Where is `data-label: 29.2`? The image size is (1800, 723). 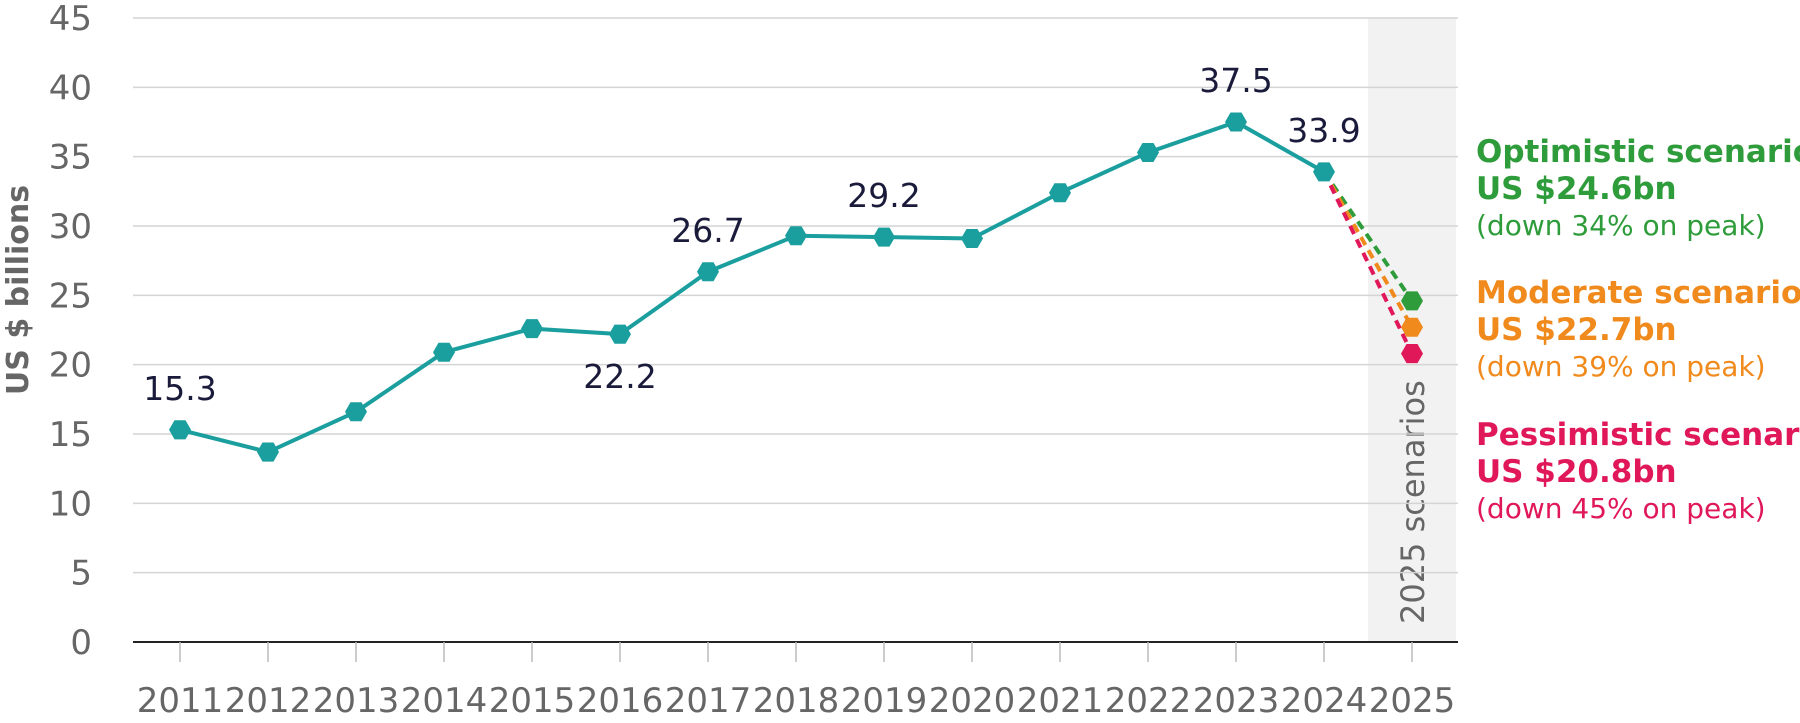 data-label: 29.2 is located at coordinates (883, 195).